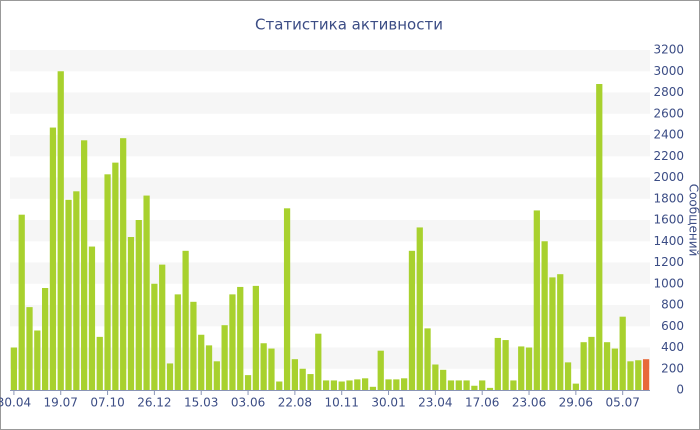 This screenshot has width=700, height=430. What do you see at coordinates (435, 403) in the screenshot?
I see `x-tick-label: 23.04` at bounding box center [435, 403].